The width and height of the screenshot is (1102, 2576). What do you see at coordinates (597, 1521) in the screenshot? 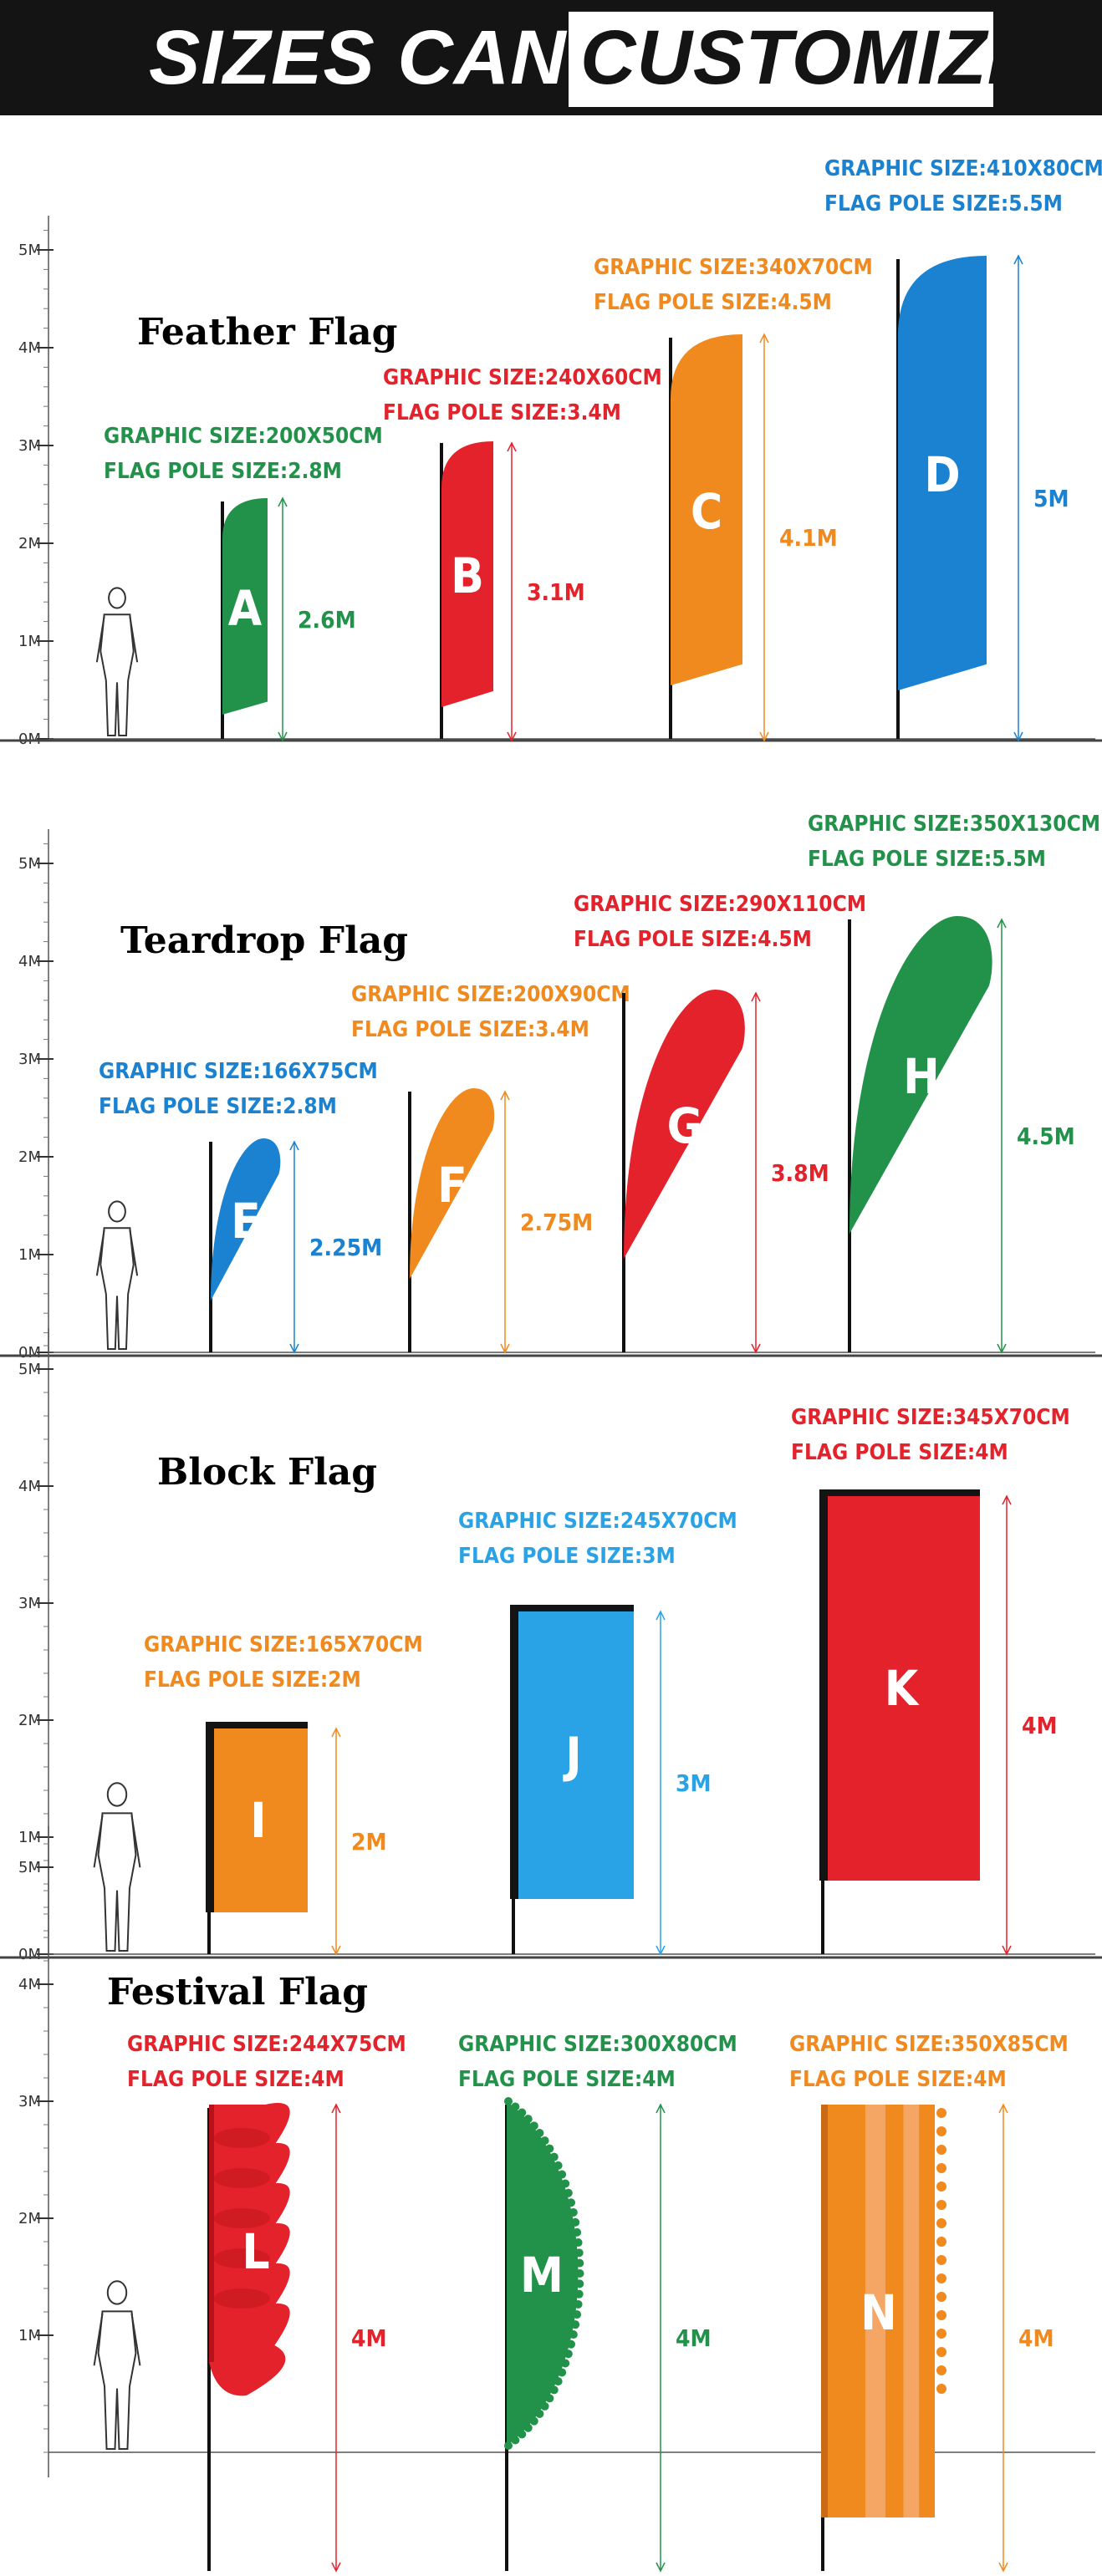
I see `graphic-size-label: GRAPHIC SIZE:245X70CM` at bounding box center [597, 1521].